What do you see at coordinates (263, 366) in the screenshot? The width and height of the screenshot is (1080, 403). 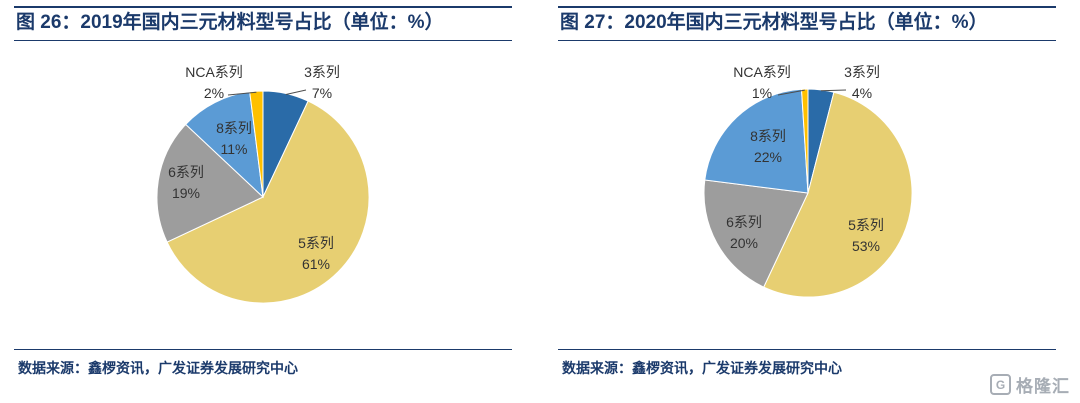 I see `source-note-2019: 数据来源：鑫椤资讯，广发证券发展研究中心` at bounding box center [263, 366].